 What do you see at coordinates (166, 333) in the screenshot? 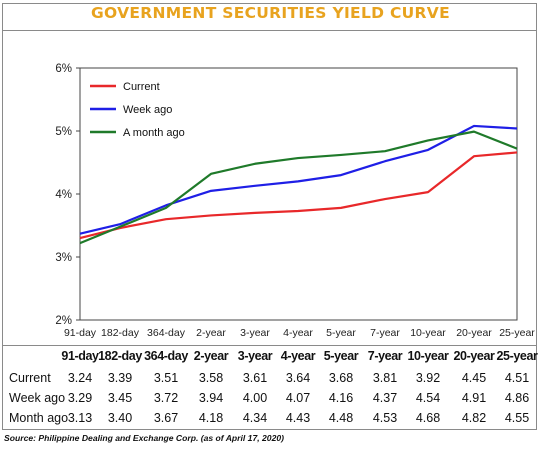
I see `x-tick-label: 364-day` at bounding box center [166, 333].